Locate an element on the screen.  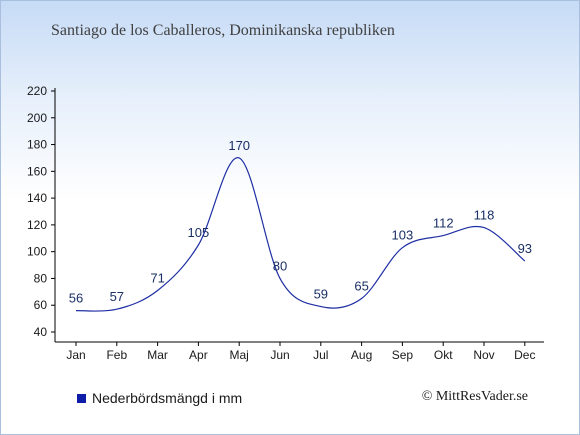
data-label: 105 is located at coordinates (199, 232).